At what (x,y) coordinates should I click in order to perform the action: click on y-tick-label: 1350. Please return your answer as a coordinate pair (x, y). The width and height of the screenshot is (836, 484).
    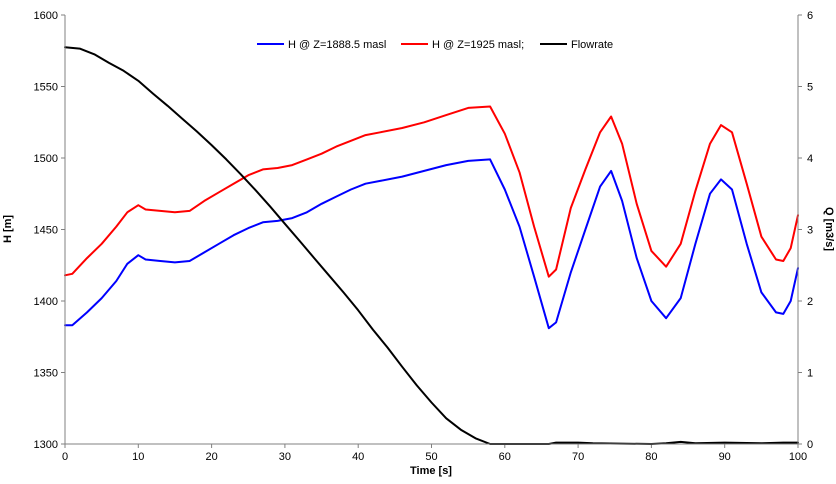
    Looking at the image, I should click on (46, 374).